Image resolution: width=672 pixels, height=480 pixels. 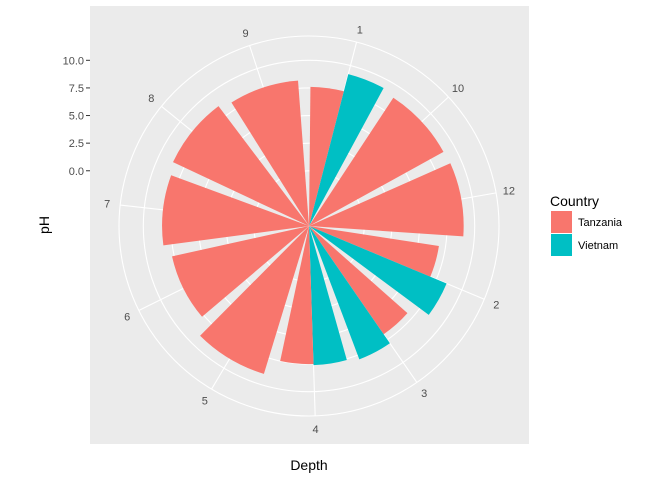 I want to click on angle-tick-label: 1, so click(x=360, y=30).